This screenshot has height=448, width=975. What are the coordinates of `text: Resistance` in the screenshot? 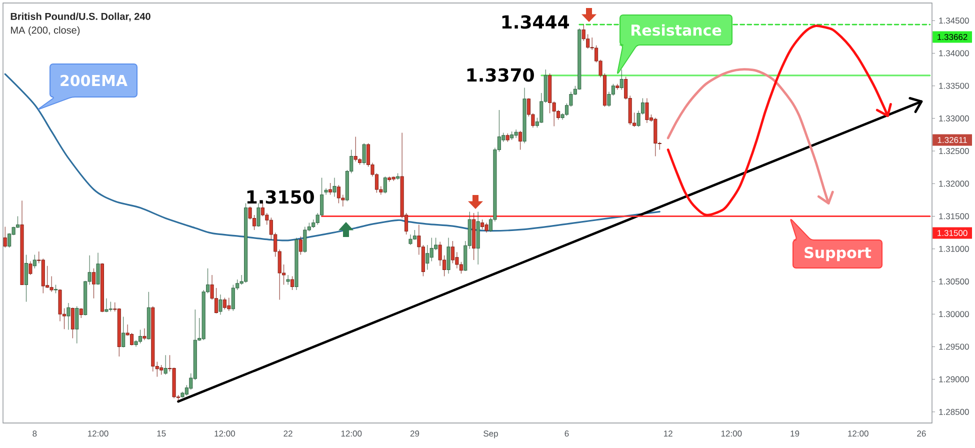 It's located at (677, 30).